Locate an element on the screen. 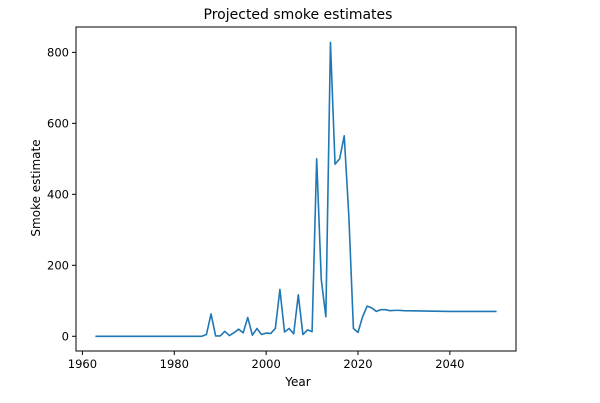 This screenshot has width=600, height=403. x-tick-label: 1960 is located at coordinates (82, 364).